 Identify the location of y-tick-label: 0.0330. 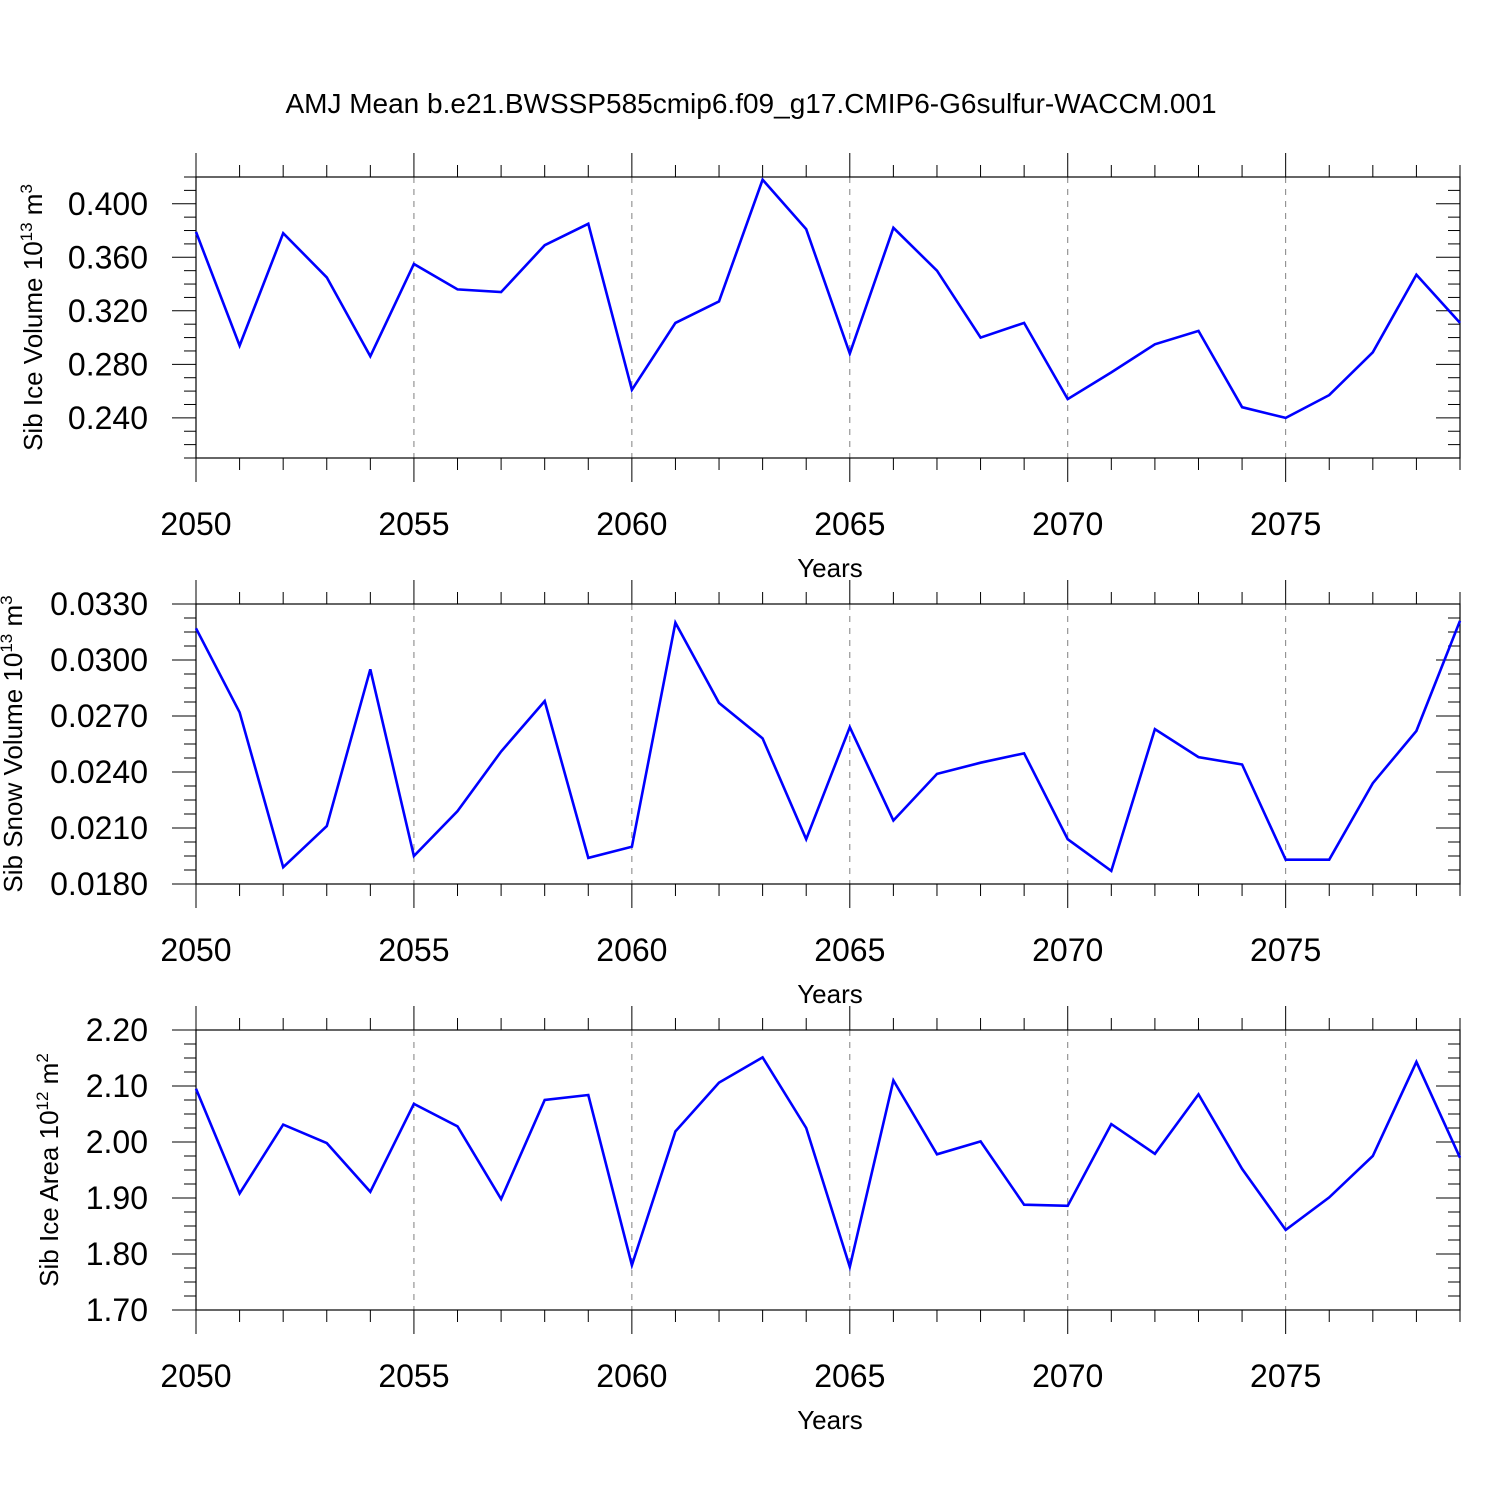
(99, 604).